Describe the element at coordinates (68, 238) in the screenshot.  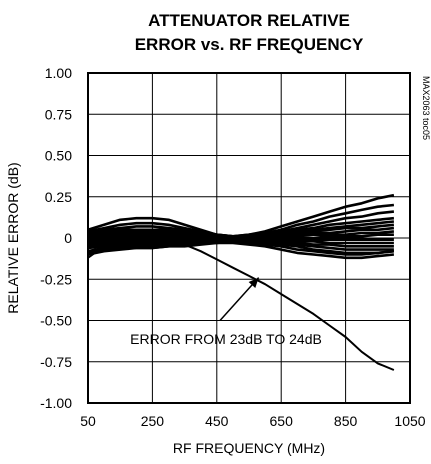
I see `y-tick-label: 0` at that location.